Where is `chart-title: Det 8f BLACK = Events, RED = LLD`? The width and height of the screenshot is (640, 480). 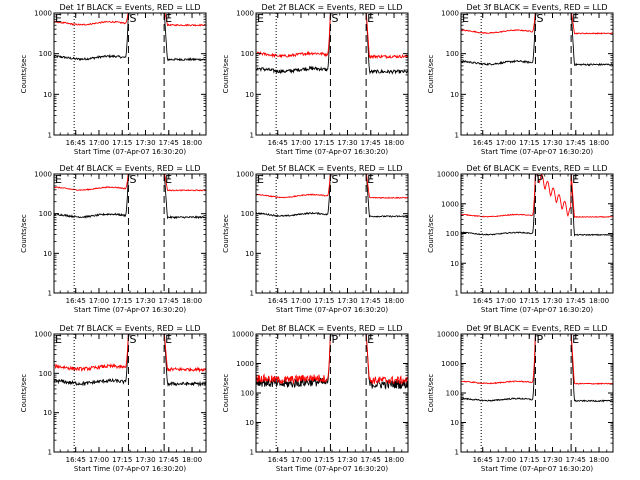 chart-title: Det 8f BLACK = Events, RED = LLD is located at coordinates (331, 328).